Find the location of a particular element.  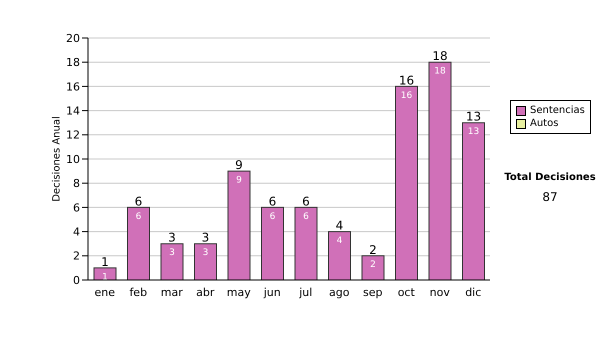

x-tick-label: ago is located at coordinates (339, 292).